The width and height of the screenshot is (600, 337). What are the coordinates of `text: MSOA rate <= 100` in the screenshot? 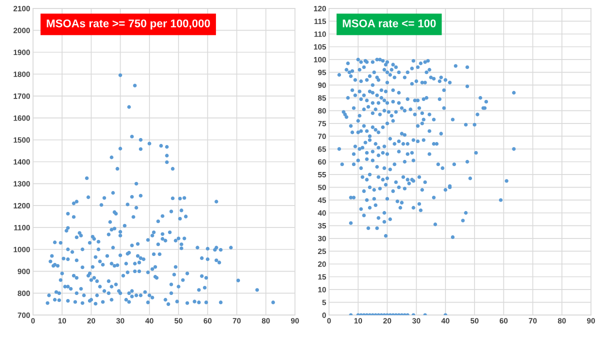 It's located at (389, 23).